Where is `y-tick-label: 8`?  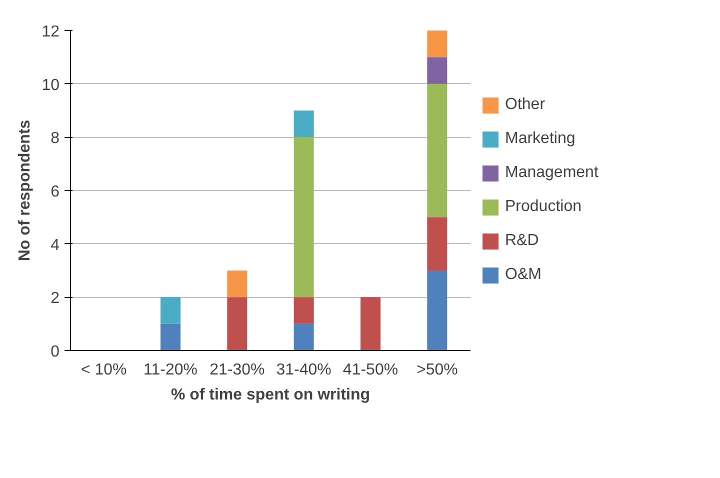
y-tick-label: 8 is located at coordinates (55, 139).